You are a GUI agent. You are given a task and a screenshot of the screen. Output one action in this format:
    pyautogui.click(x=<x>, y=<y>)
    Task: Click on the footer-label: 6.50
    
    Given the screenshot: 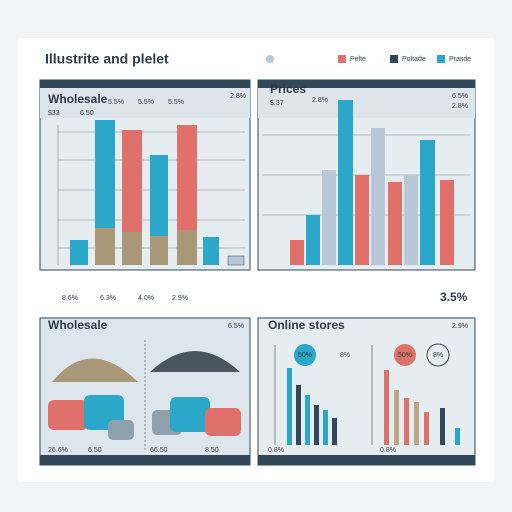 What is the action you would take?
    pyautogui.click(x=95, y=450)
    